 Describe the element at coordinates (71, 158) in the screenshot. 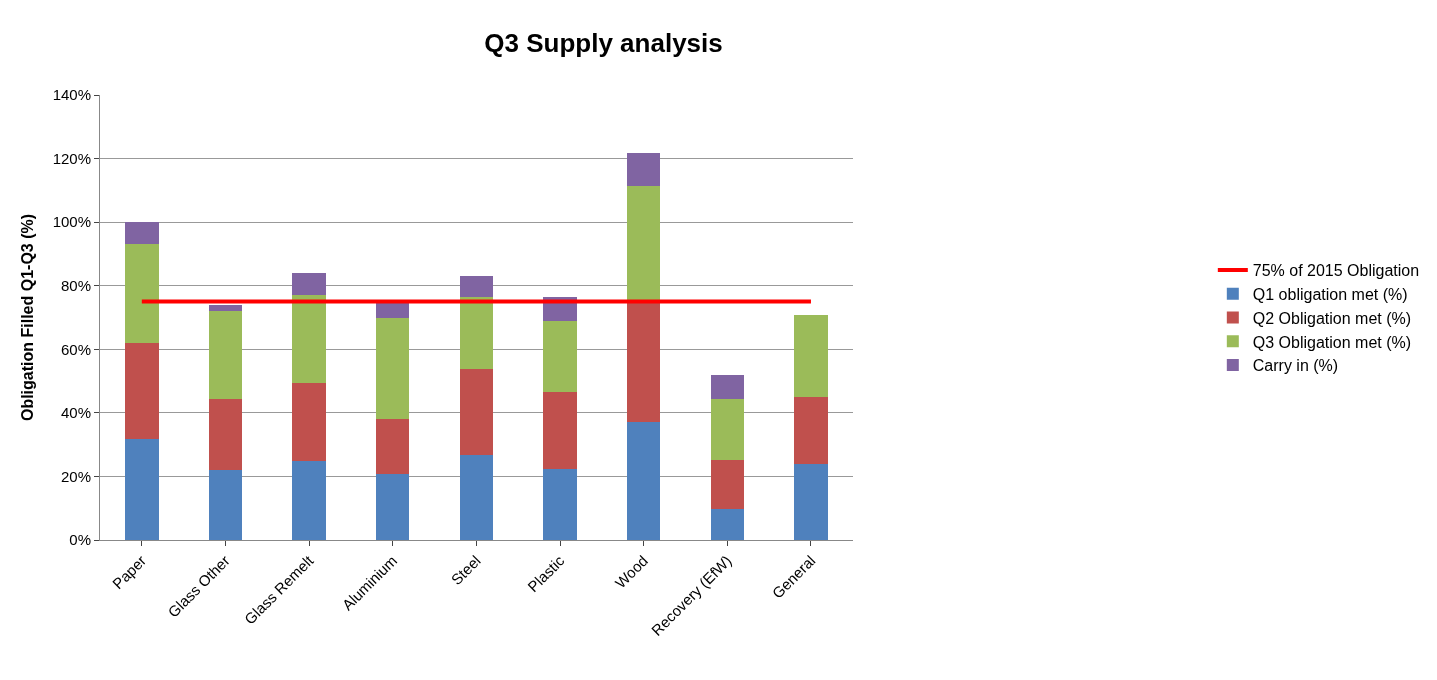

I see `y-tick-label: 120%` at that location.